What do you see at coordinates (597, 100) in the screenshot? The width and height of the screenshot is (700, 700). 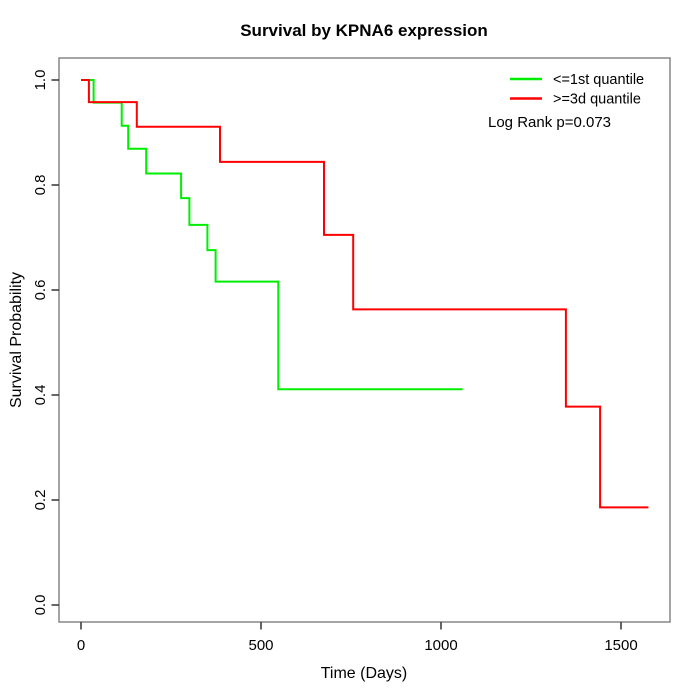 I see `legend-label-1: >=3d quantile` at bounding box center [597, 100].